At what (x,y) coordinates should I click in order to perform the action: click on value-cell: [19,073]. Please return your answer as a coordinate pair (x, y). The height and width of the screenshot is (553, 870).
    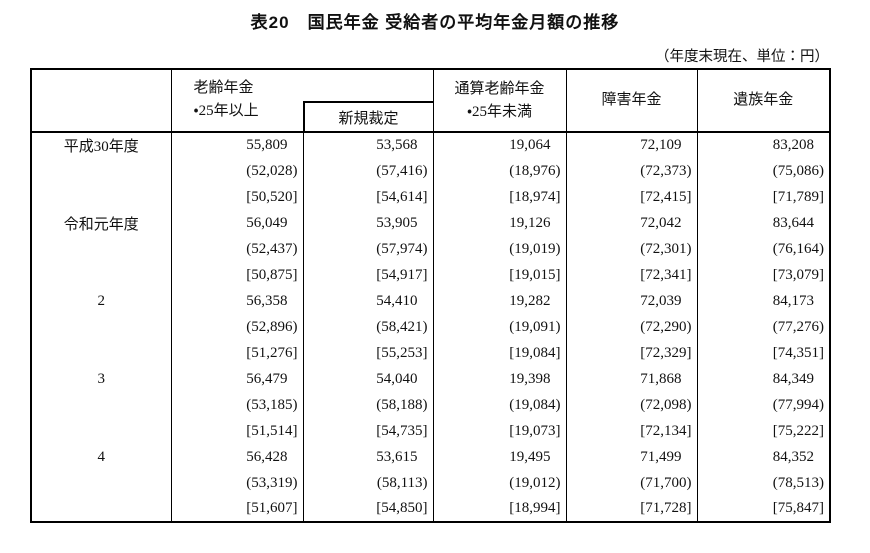
    Looking at the image, I should click on (499, 431).